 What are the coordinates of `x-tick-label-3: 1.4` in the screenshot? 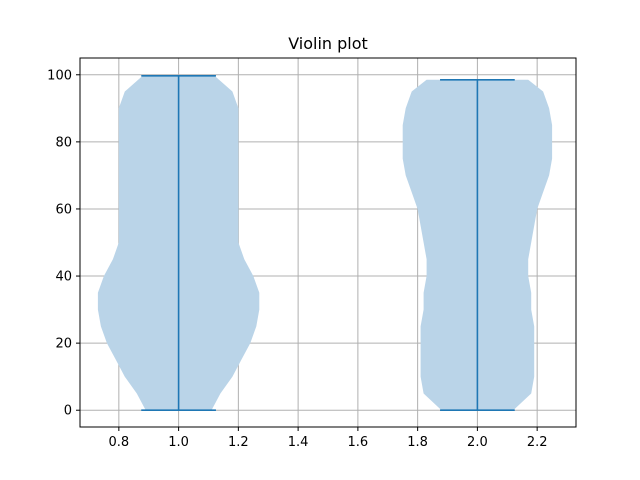 It's located at (298, 442).